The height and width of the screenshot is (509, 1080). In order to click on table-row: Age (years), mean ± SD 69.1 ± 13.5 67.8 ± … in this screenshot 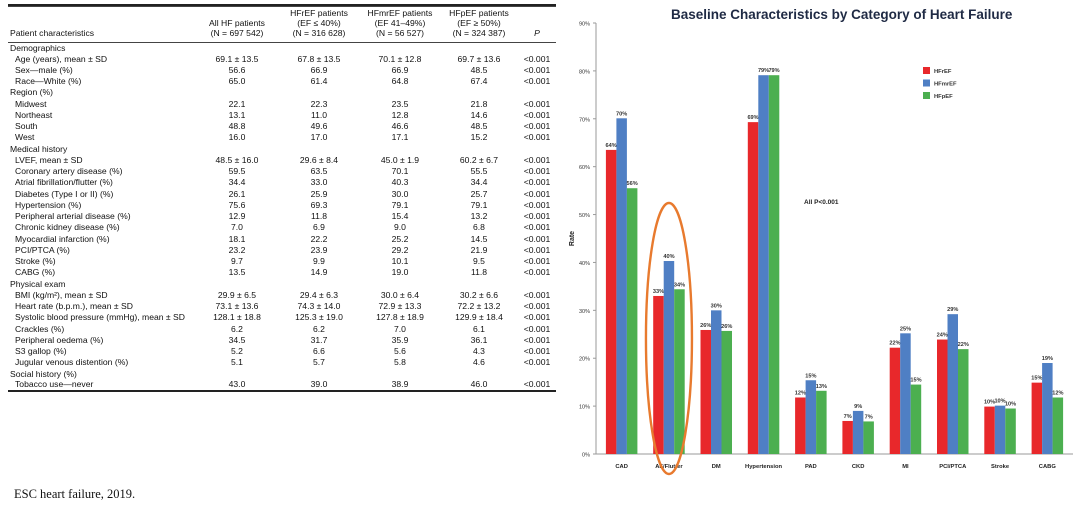, I will do `click(282, 58)`.